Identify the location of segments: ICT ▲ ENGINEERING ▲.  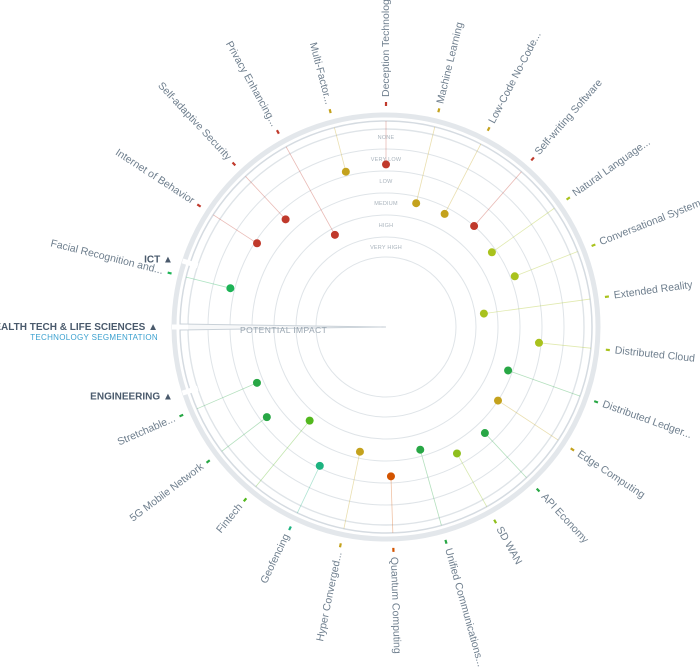
(144, 328).